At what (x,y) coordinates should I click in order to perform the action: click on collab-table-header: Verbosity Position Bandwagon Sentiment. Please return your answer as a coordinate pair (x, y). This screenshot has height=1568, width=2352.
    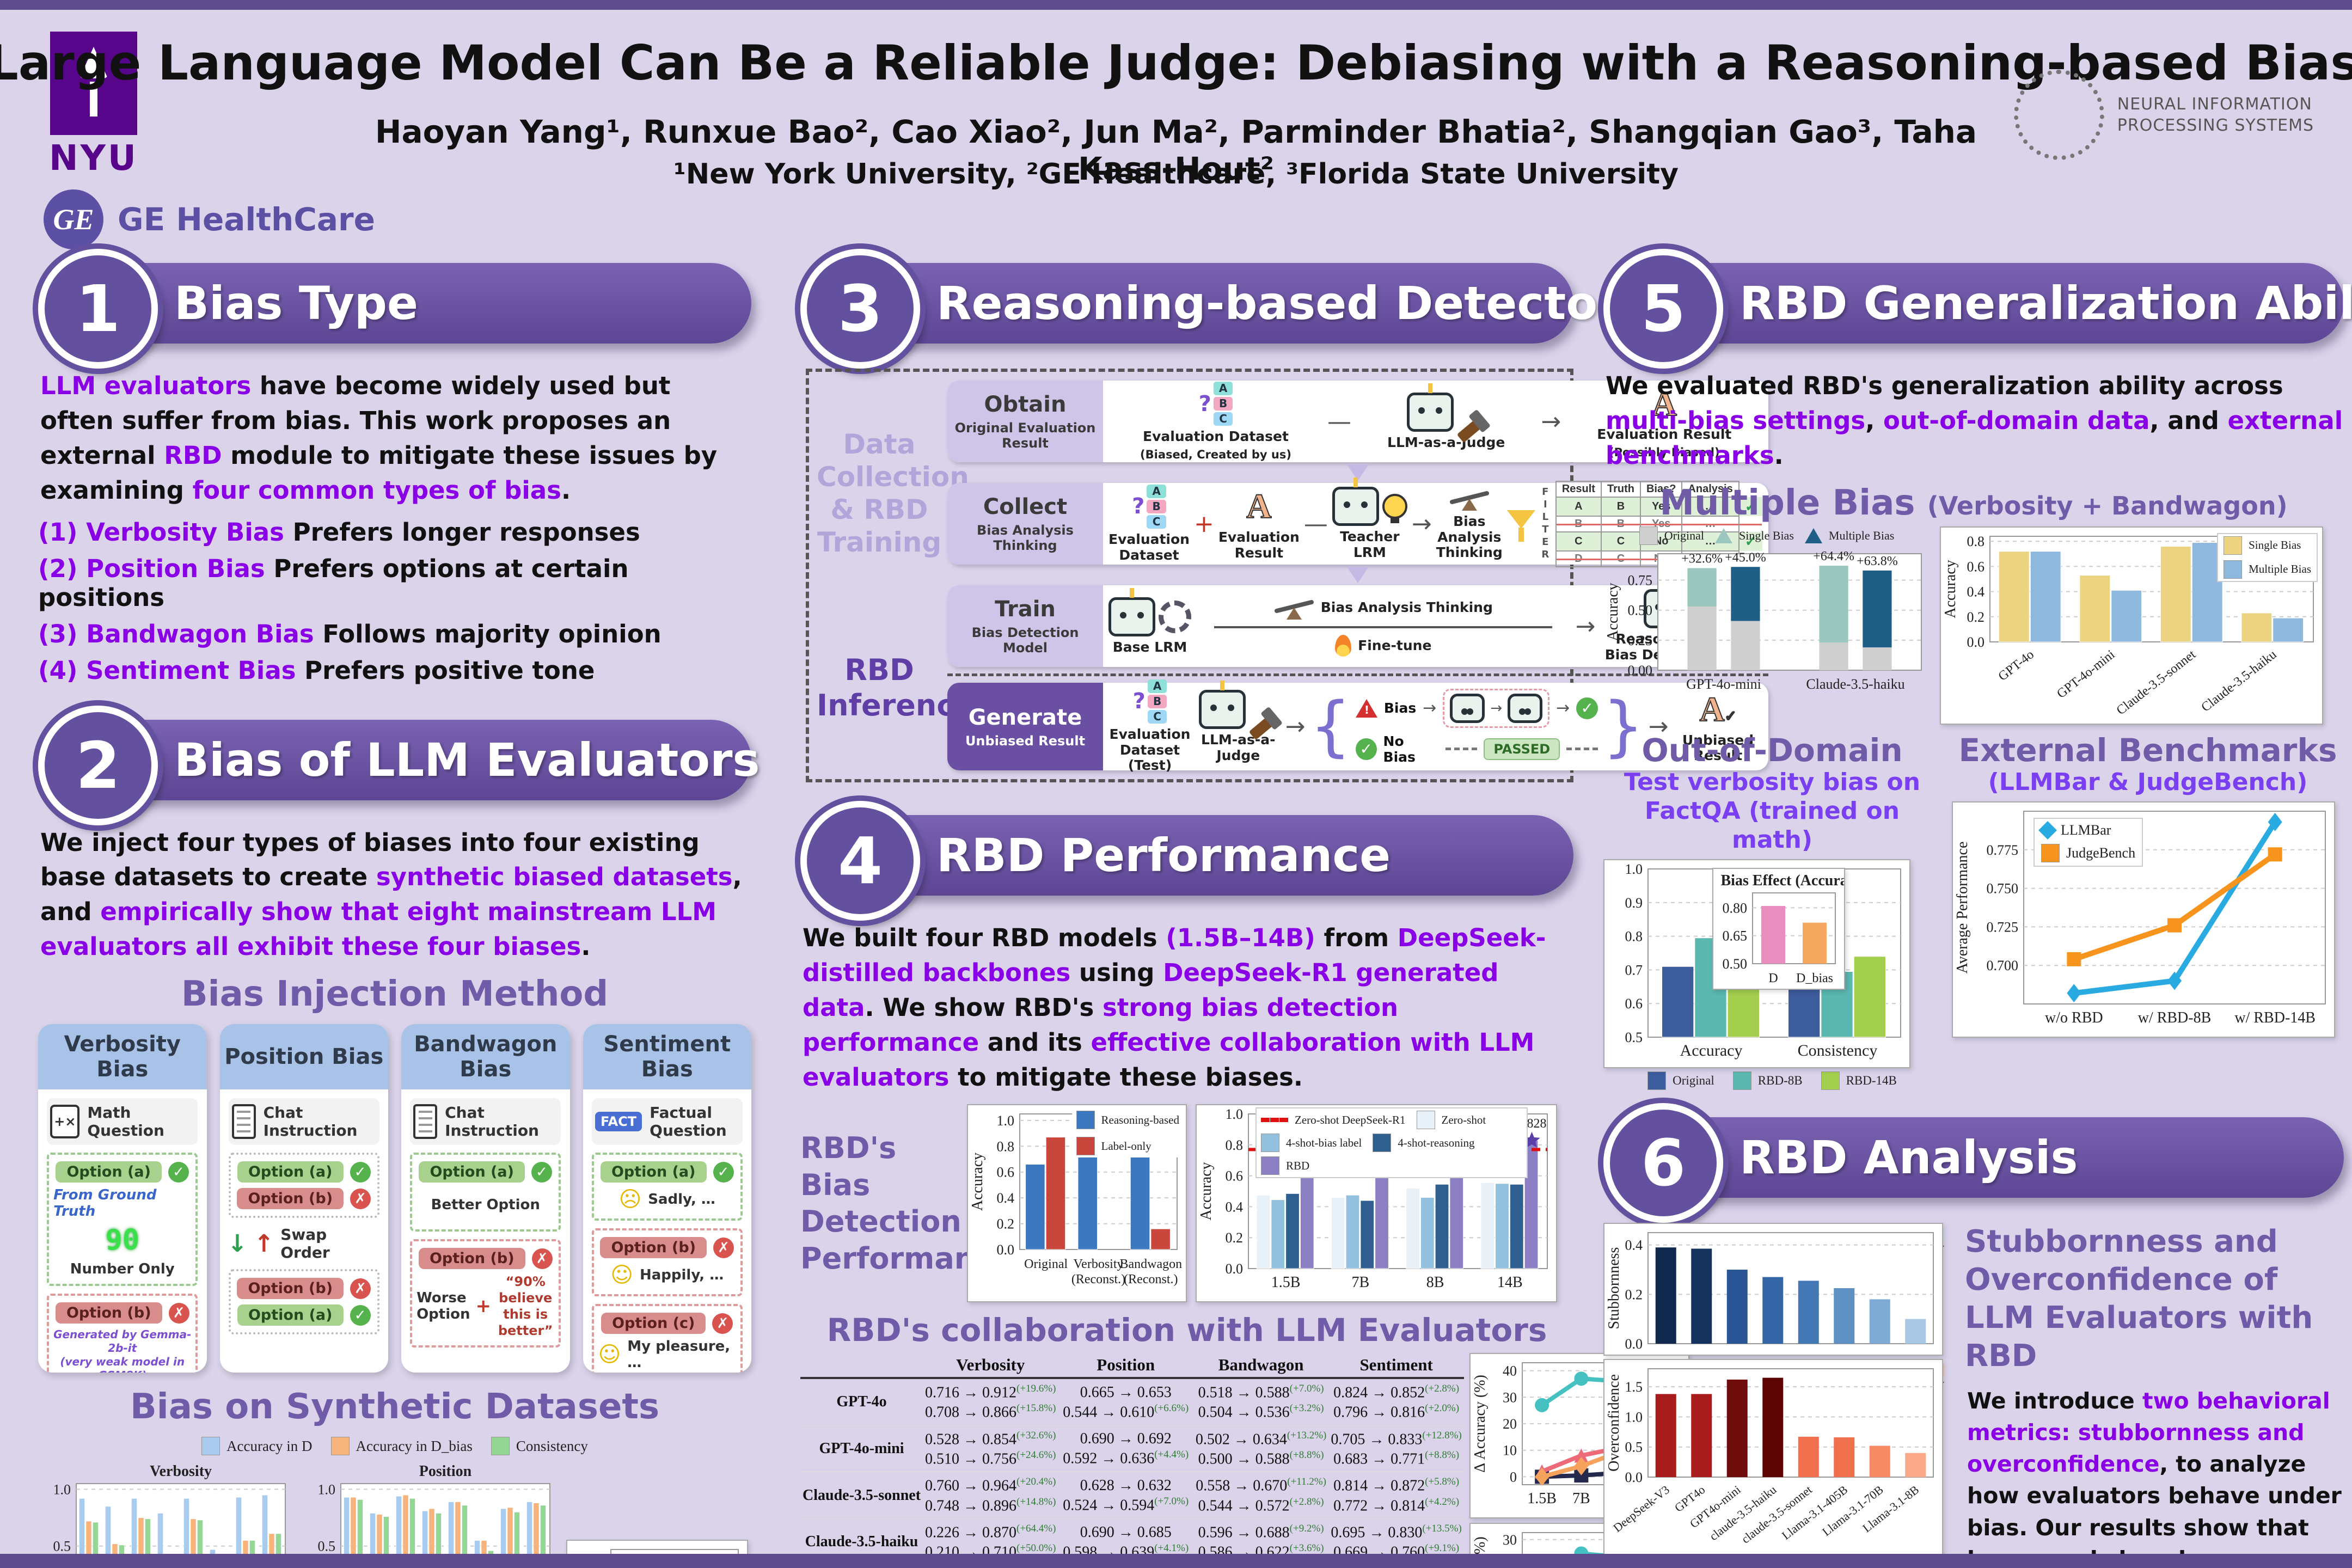
    Looking at the image, I should click on (1132, 1366).